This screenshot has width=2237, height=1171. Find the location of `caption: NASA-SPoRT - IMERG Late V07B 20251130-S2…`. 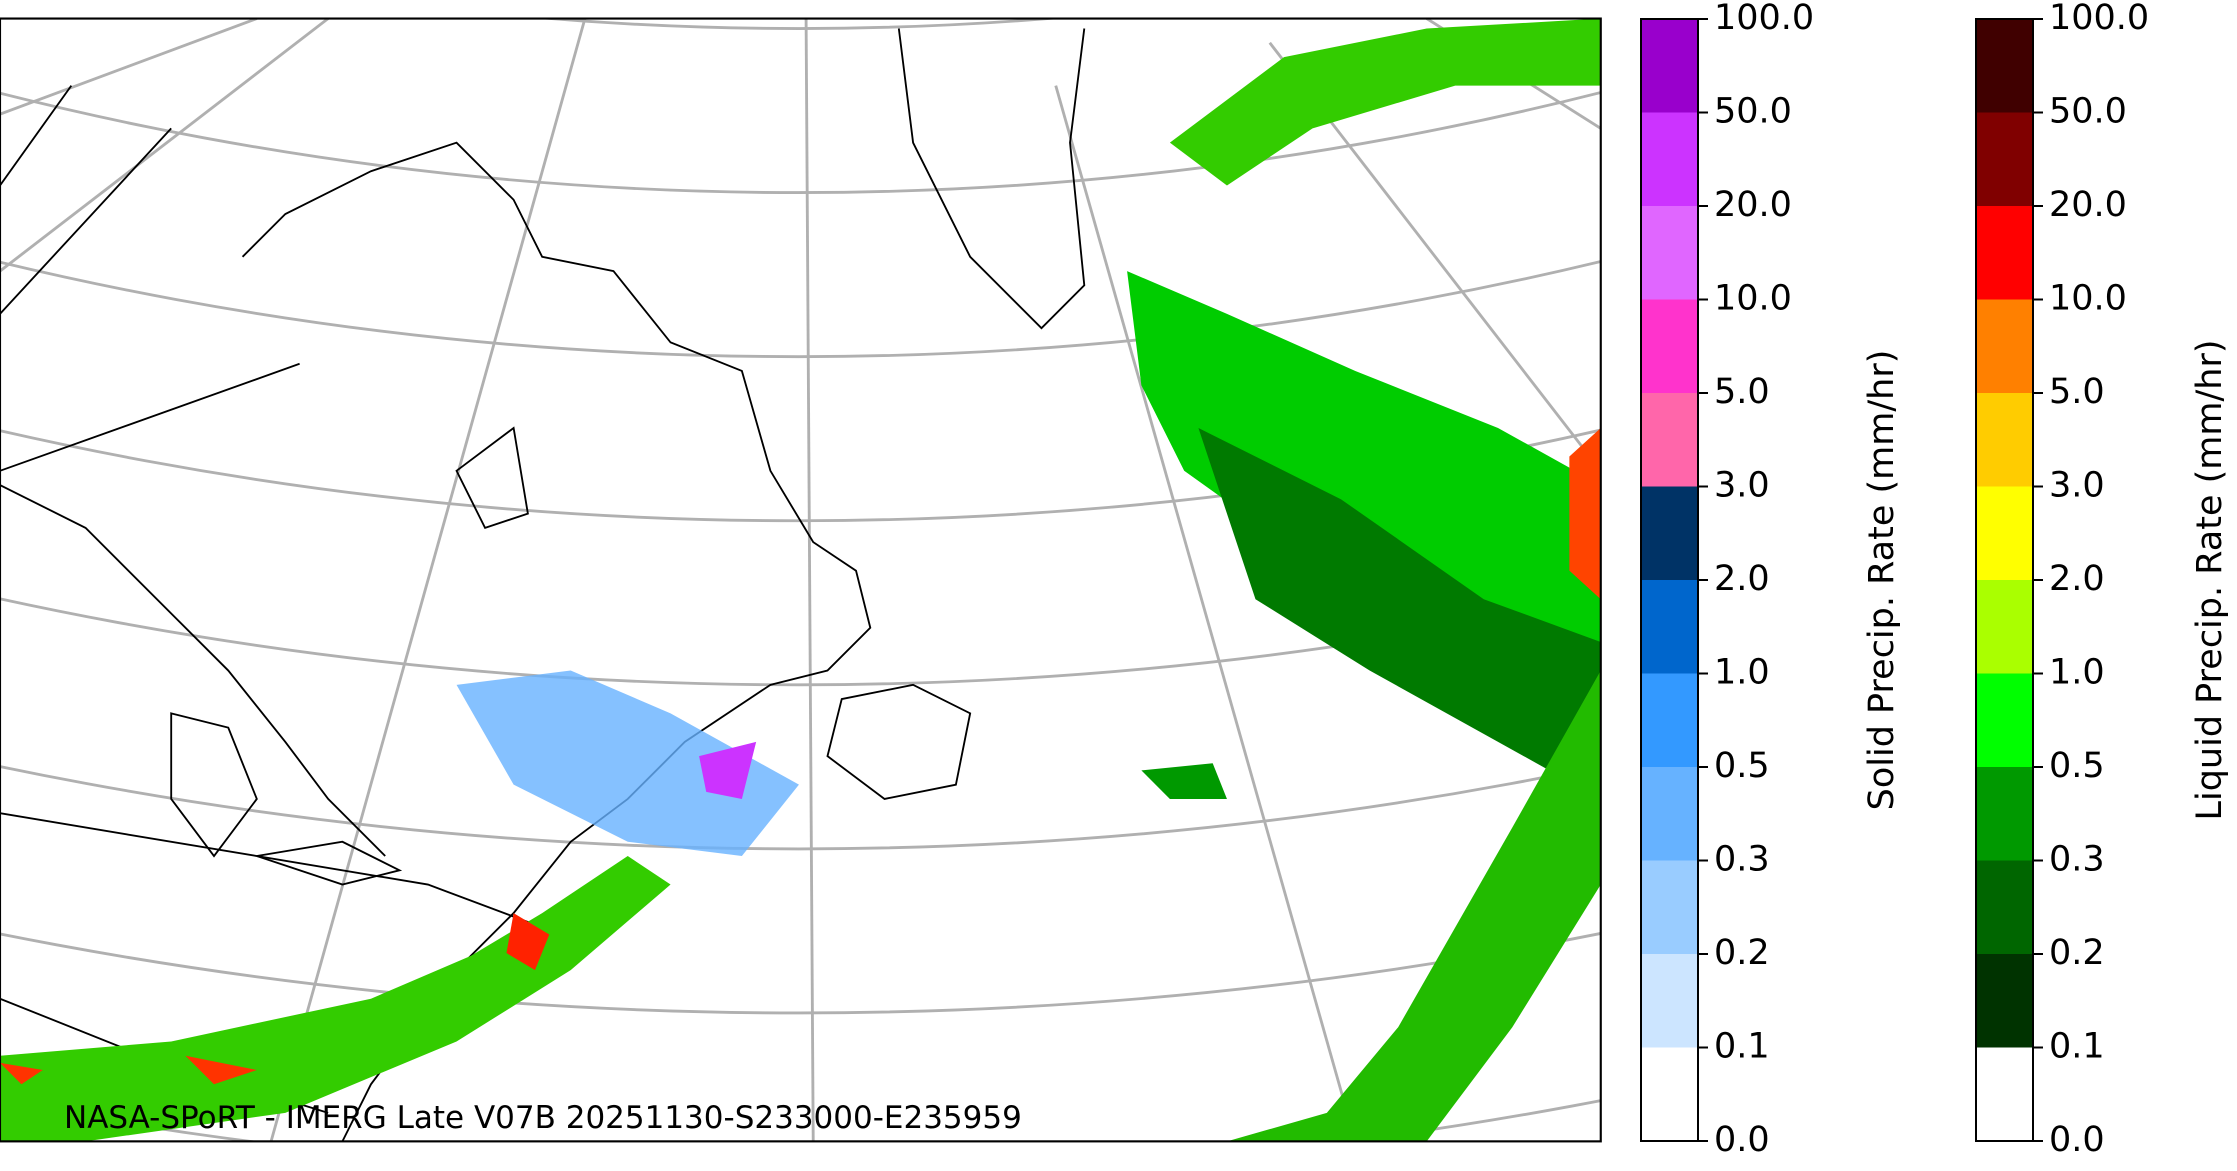

caption: NASA-SPoRT - IMERG Late V07B 20251130-S2… is located at coordinates (543, 1118).